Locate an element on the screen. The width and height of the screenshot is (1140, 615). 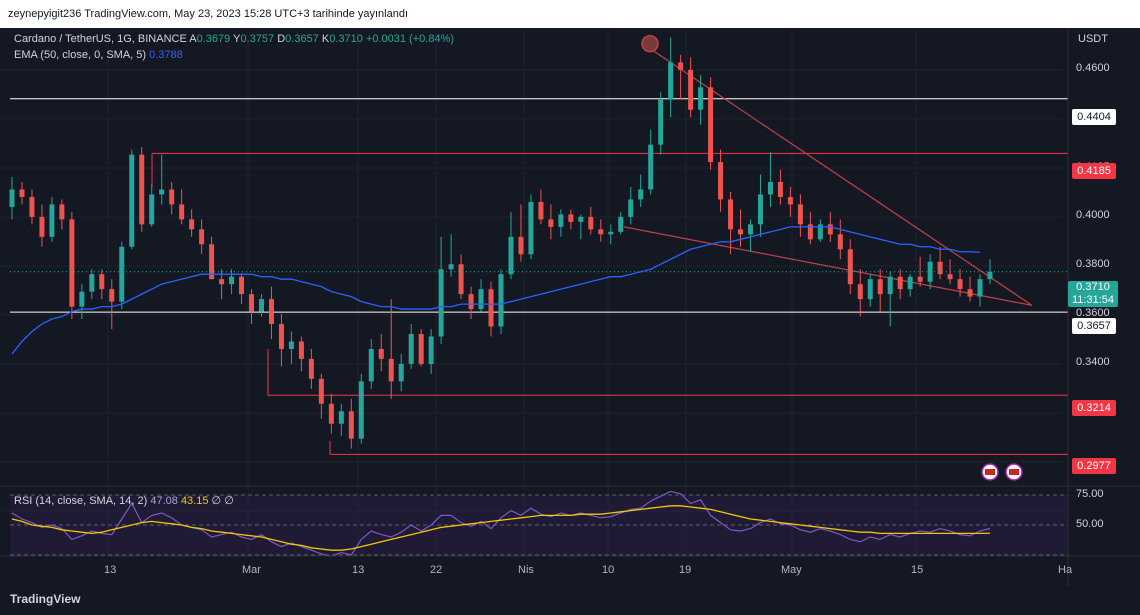
close-label: K is located at coordinates (325, 39).